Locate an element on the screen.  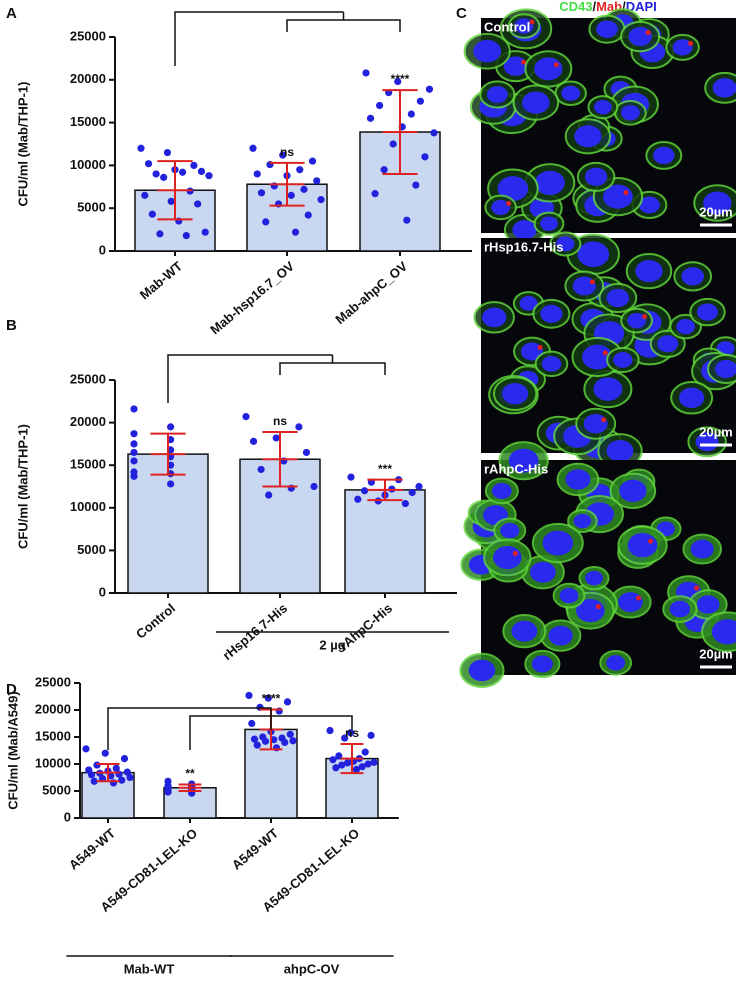
bar is located at coordinates (168, 523).